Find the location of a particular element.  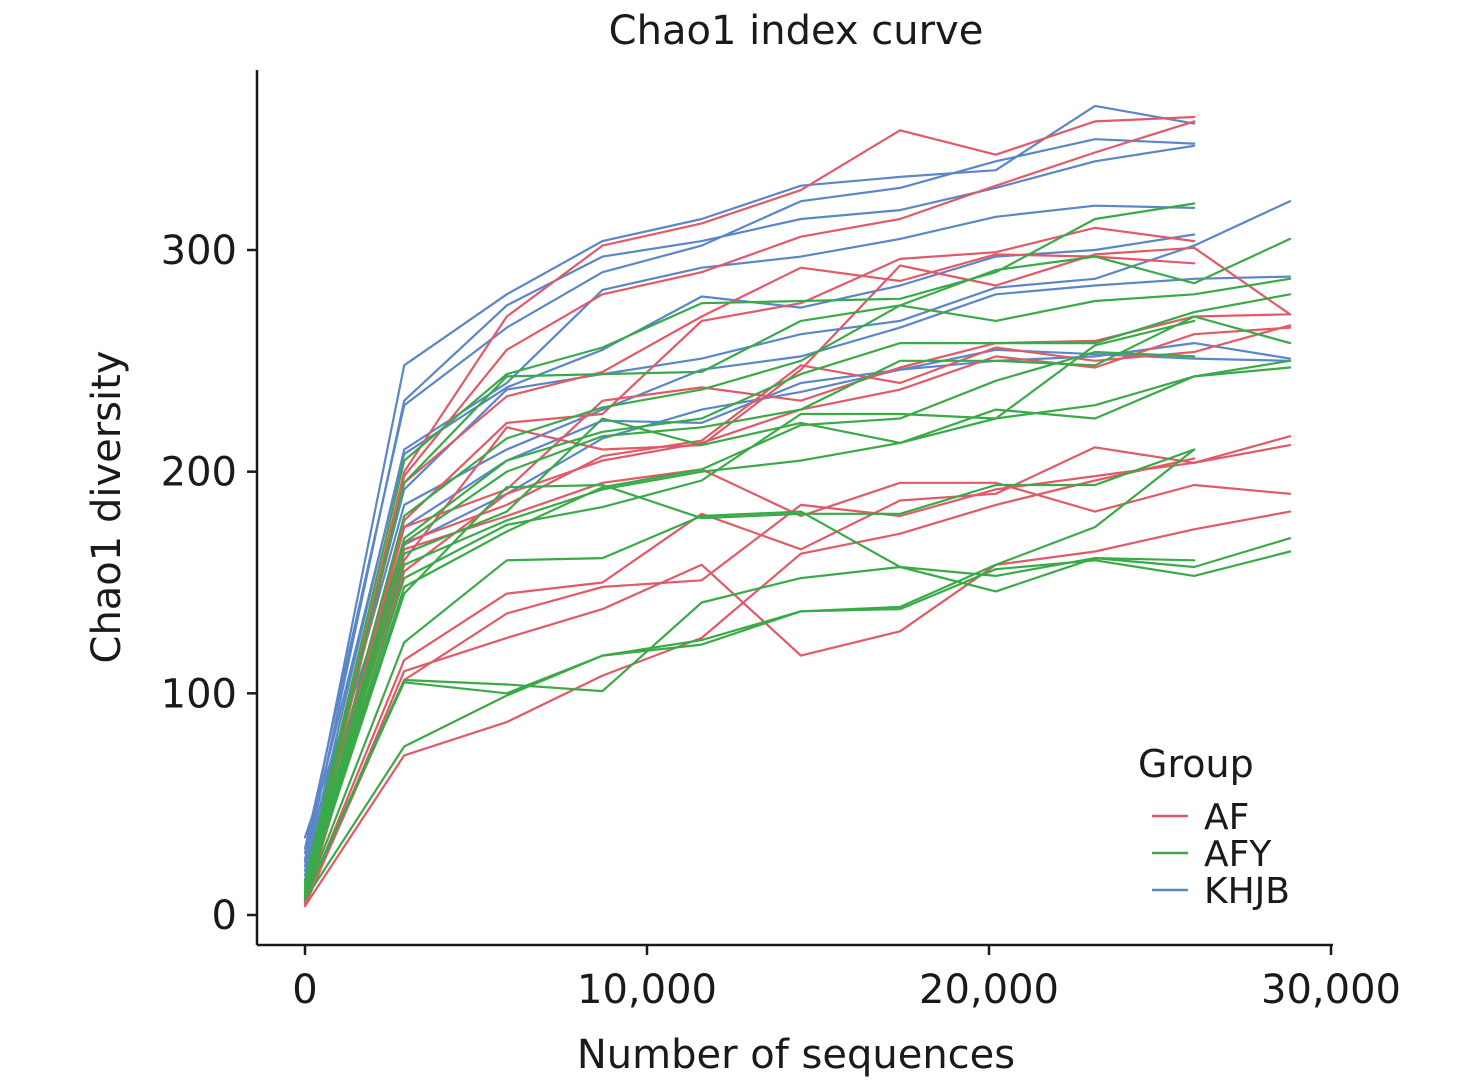

legend-title: Group is located at coordinates (1196, 764).